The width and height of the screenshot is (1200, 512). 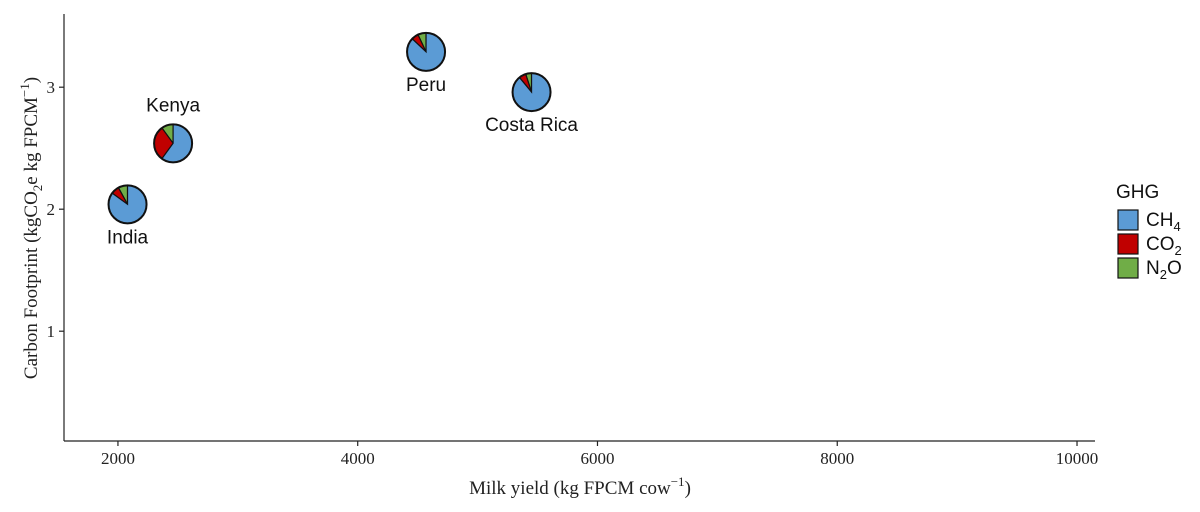 I want to click on y-tick-label: 2, so click(x=51, y=209).